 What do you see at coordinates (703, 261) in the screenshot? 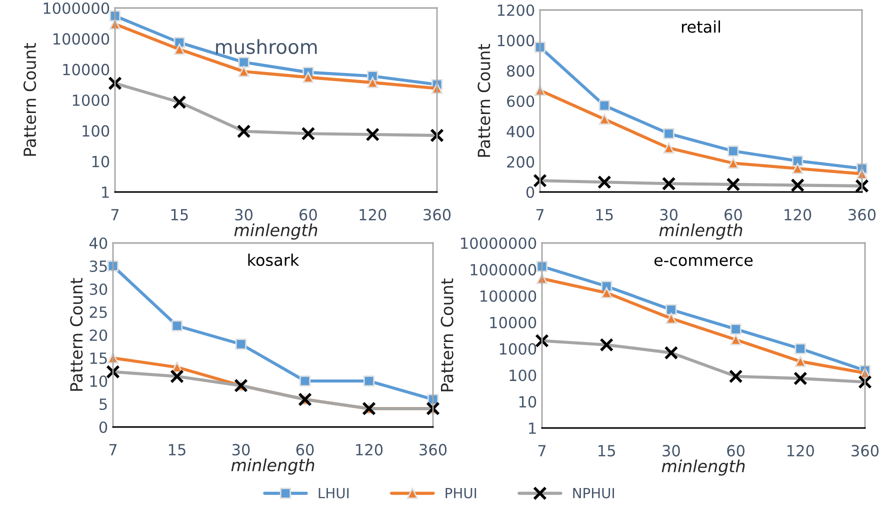
I see `text: e-commerce` at bounding box center [703, 261].